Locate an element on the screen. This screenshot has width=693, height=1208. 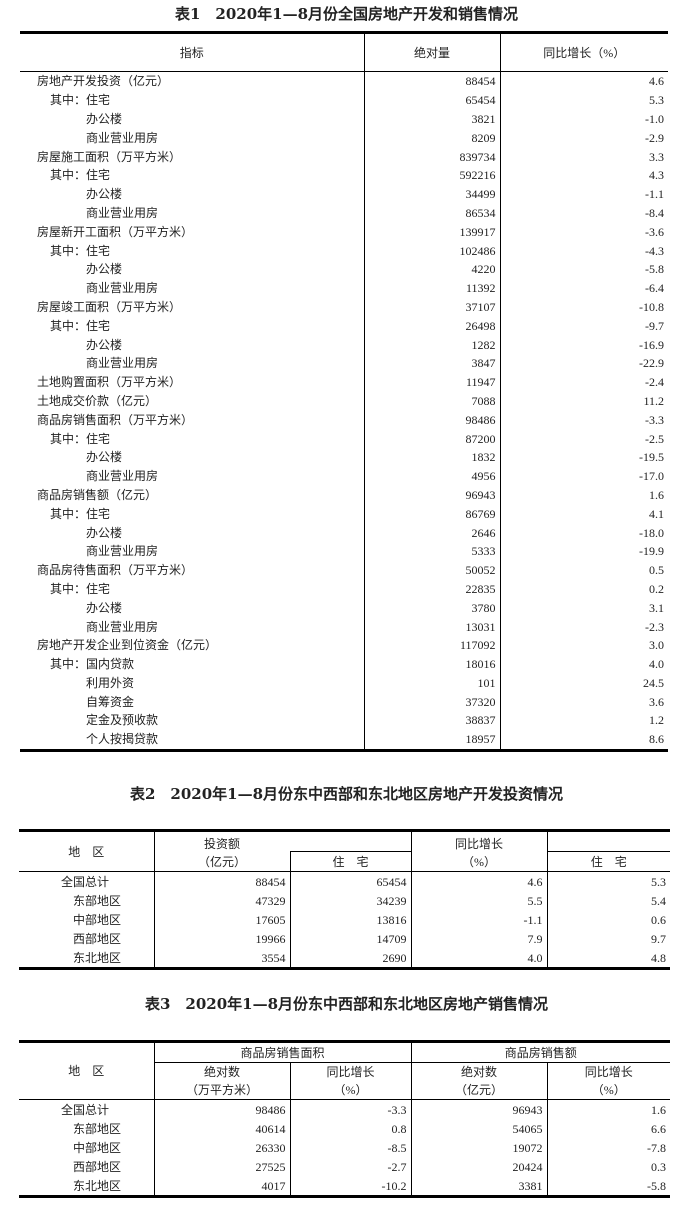
growth-value: -2.9 is located at coordinates (654, 137).